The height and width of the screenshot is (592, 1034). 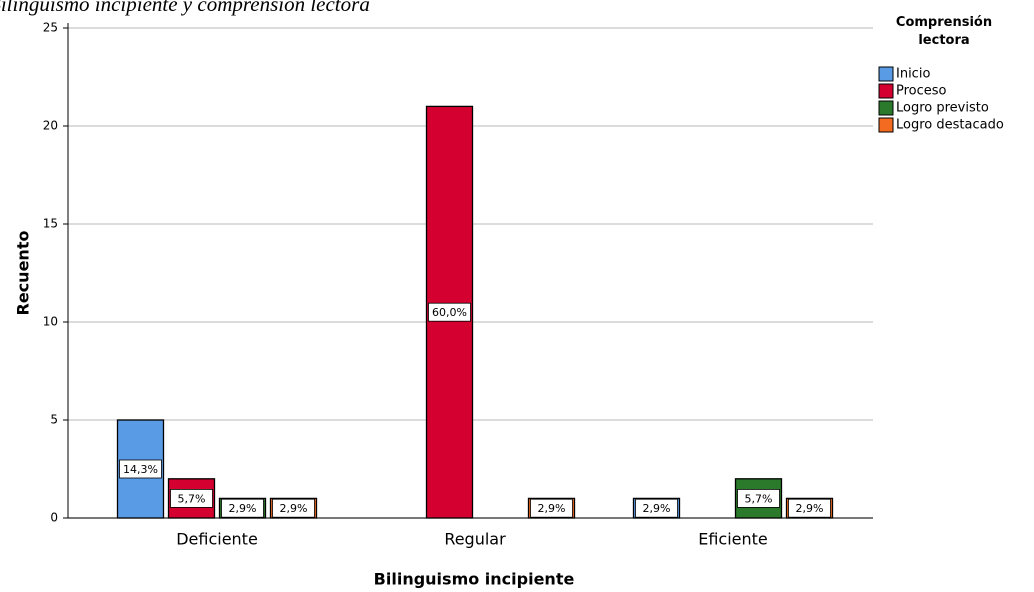 What do you see at coordinates (950, 125) in the screenshot?
I see `legend-label: Logro destacado` at bounding box center [950, 125].